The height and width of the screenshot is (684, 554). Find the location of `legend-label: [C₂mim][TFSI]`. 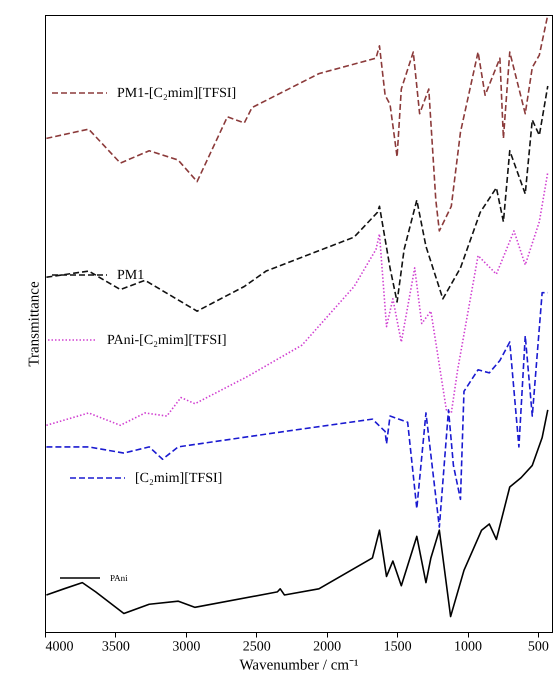

legend-label: [C₂mim][TFSI] is located at coordinates (178, 478).